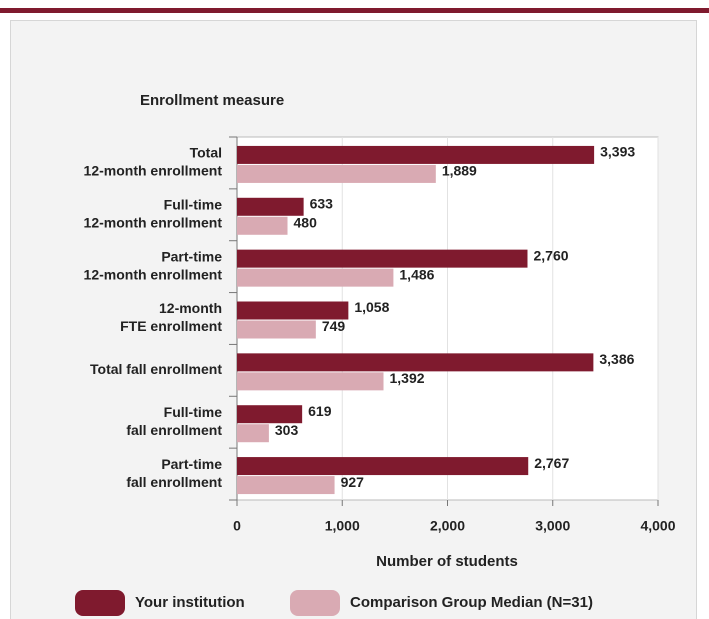 Image resolution: width=709 pixels, height=619 pixels. Describe the element at coordinates (342, 526) in the screenshot. I see `x-tick-label: 1,000` at that location.